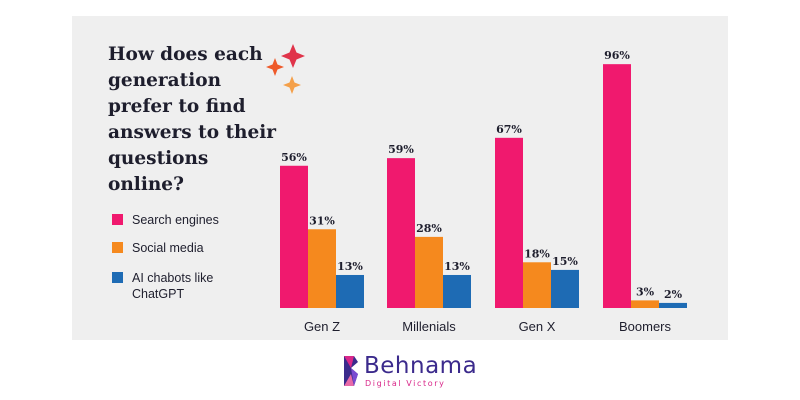 This screenshot has width=800, height=400. Describe the element at coordinates (117, 277) in the screenshot. I see `legend-swatch-ai-chatbots` at that location.